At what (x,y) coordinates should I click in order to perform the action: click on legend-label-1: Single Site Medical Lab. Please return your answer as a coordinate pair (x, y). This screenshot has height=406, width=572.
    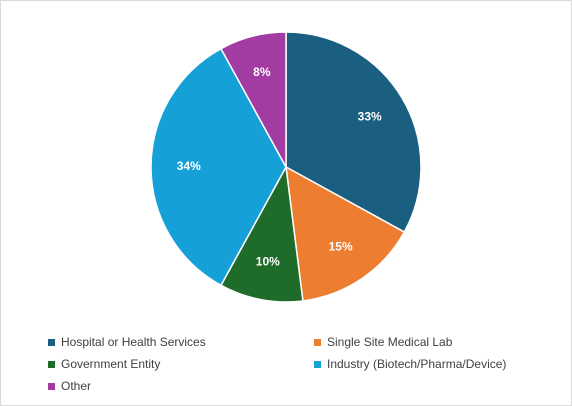
    Looking at the image, I should click on (390, 342).